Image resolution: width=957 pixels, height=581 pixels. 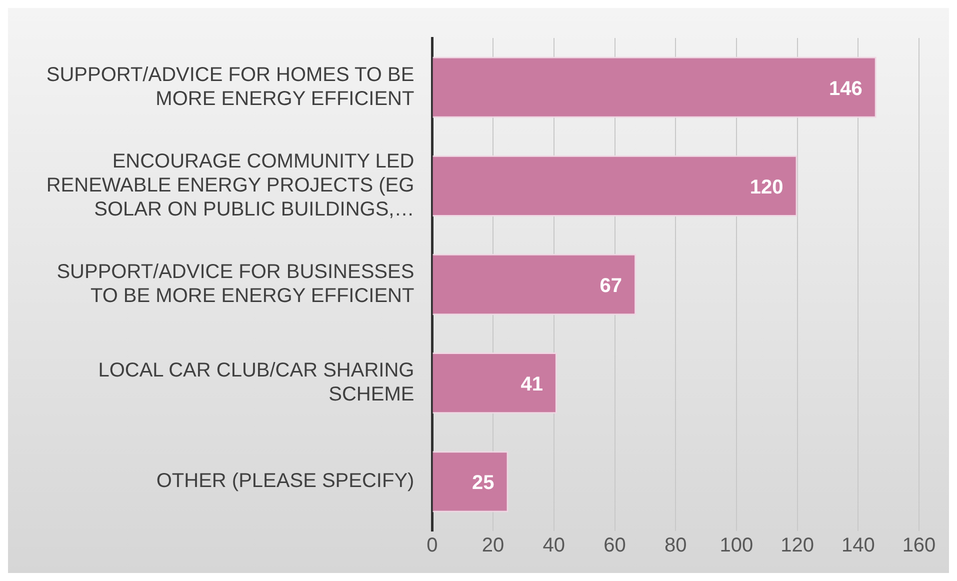 What do you see at coordinates (483, 483) in the screenshot?
I see `data-label: 25` at bounding box center [483, 483].